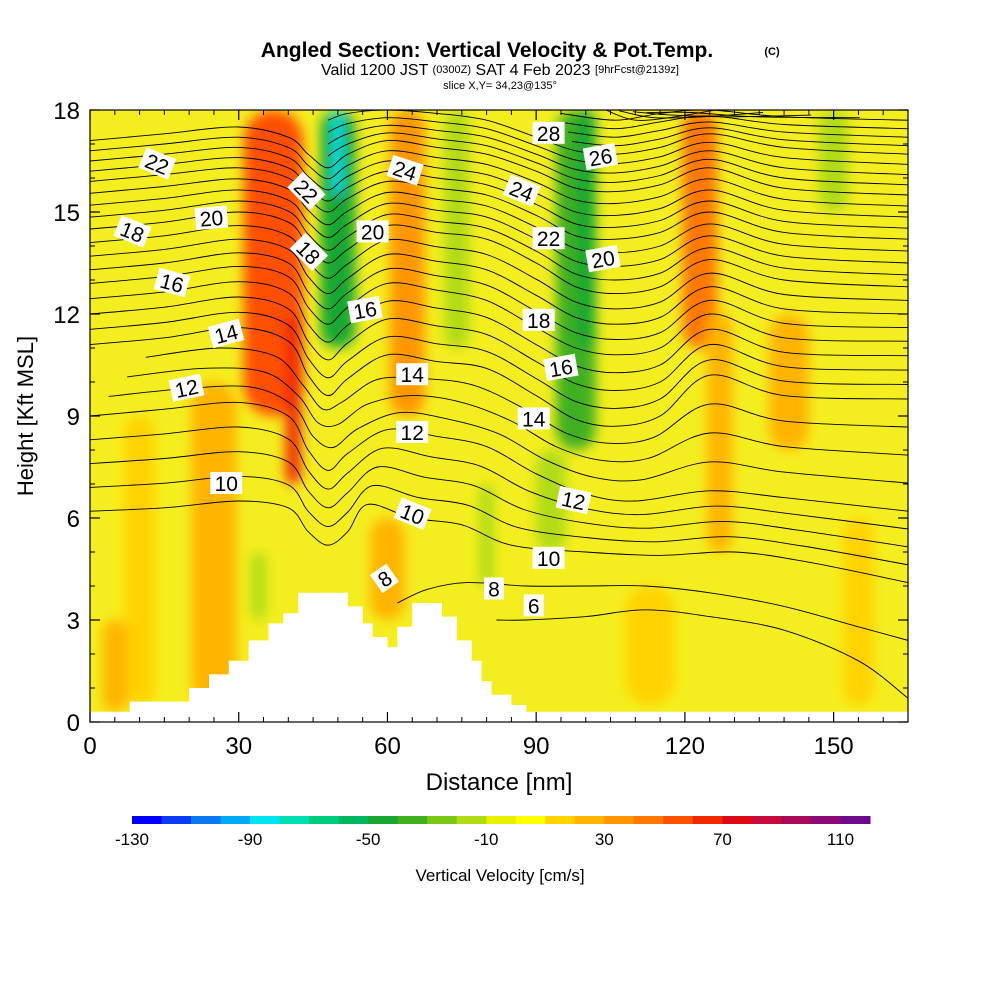 The width and height of the screenshot is (1000, 1000). I want to click on title-mark: (C), so click(772, 52).